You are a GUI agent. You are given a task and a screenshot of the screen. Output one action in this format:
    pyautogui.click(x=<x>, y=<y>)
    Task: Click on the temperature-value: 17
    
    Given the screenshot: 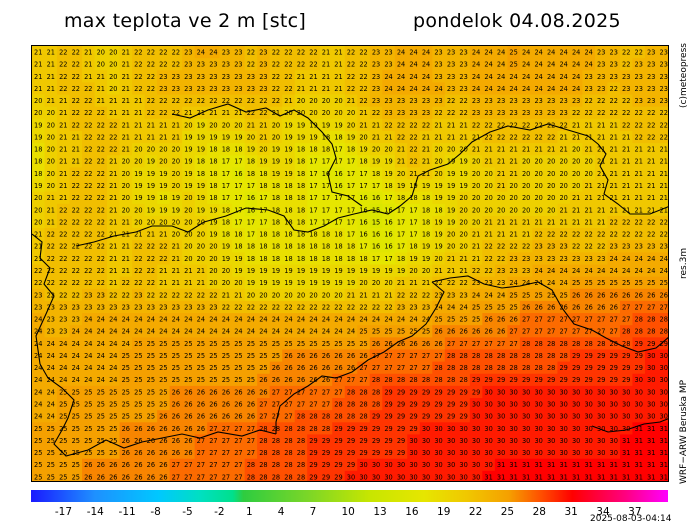 What is the action you would take?
    pyautogui.click(x=351, y=162)
    